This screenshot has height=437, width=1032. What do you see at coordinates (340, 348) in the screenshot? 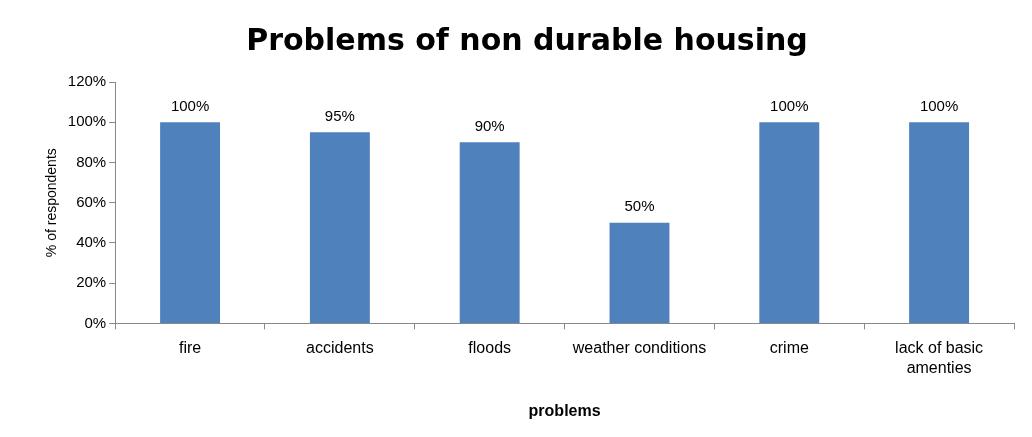
I see `x-tick-label: accidents` at bounding box center [340, 348].